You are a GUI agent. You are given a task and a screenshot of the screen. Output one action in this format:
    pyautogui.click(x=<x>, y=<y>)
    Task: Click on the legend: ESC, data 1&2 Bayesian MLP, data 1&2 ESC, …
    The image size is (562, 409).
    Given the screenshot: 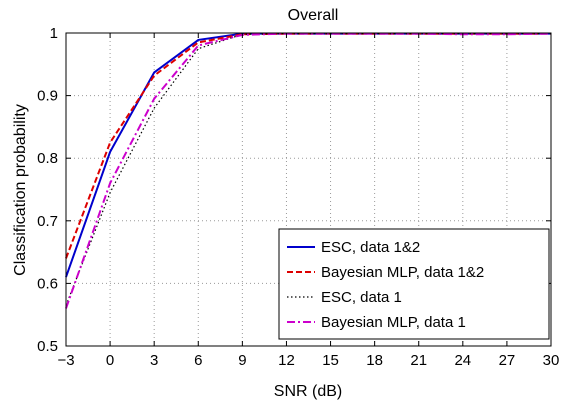 What is the action you would take?
    pyautogui.click(x=414, y=284)
    